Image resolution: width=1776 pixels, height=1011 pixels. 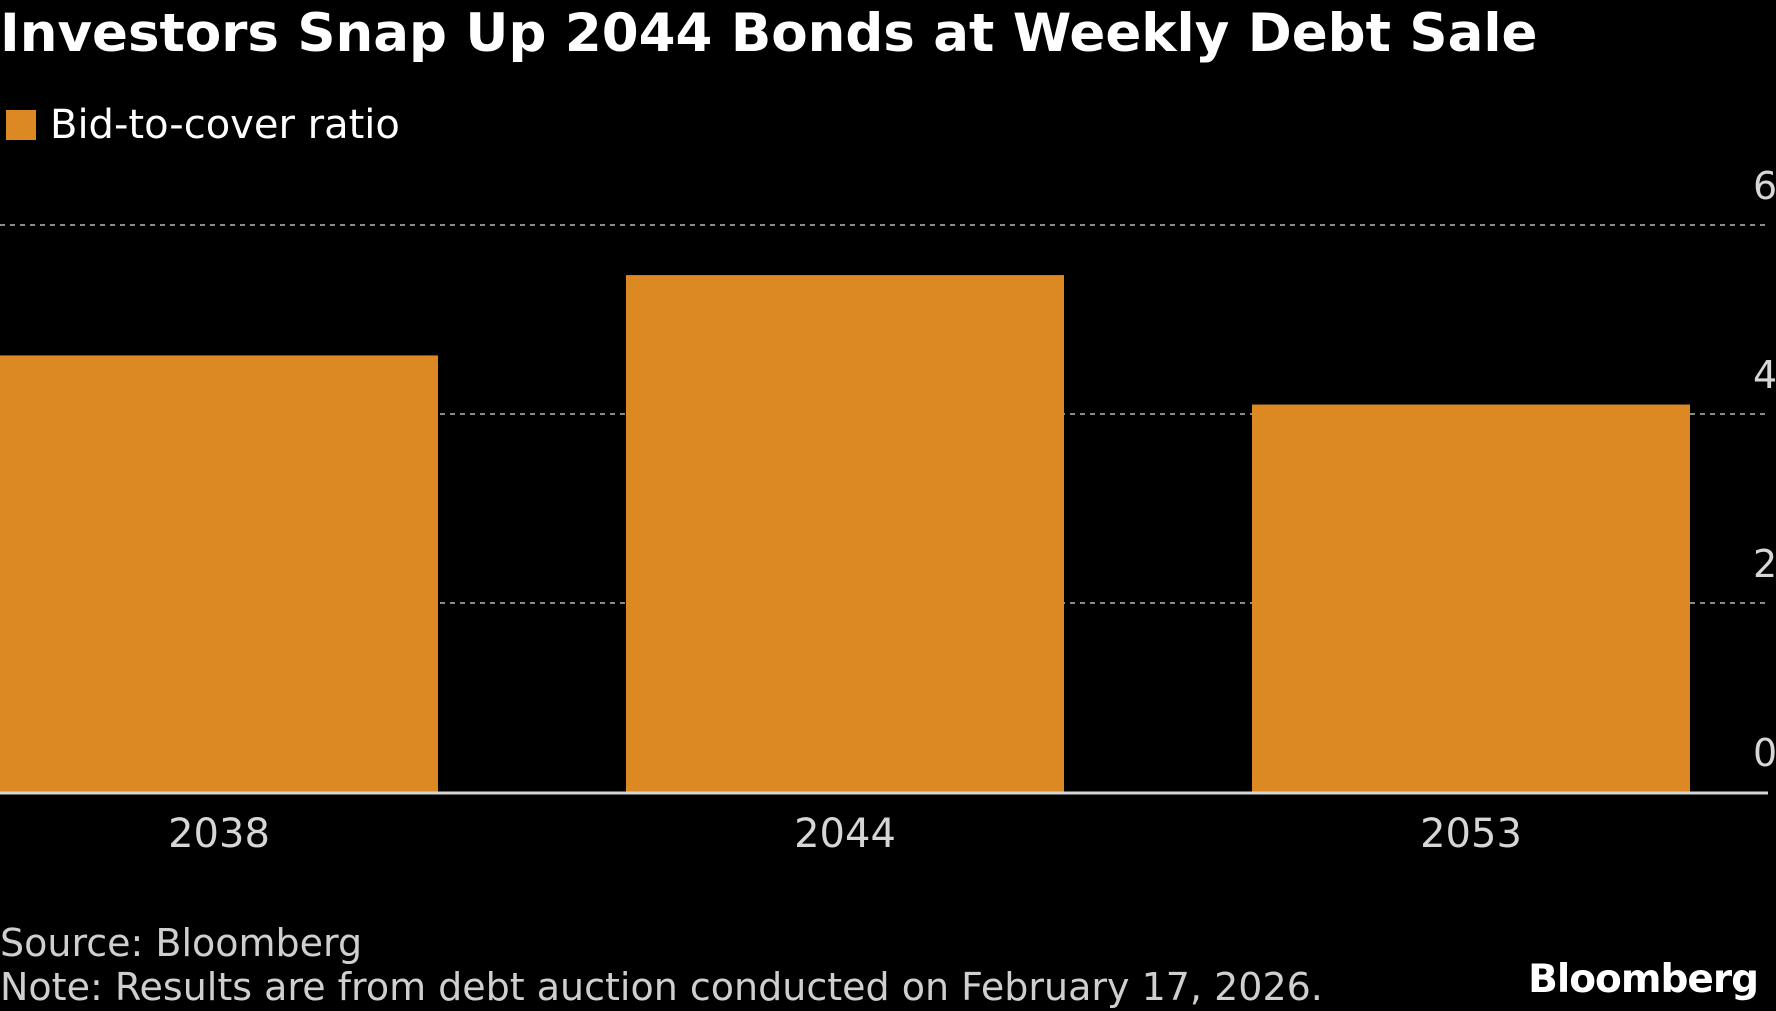 I want to click on x-tick-label-2044: 2044, so click(x=845, y=834).